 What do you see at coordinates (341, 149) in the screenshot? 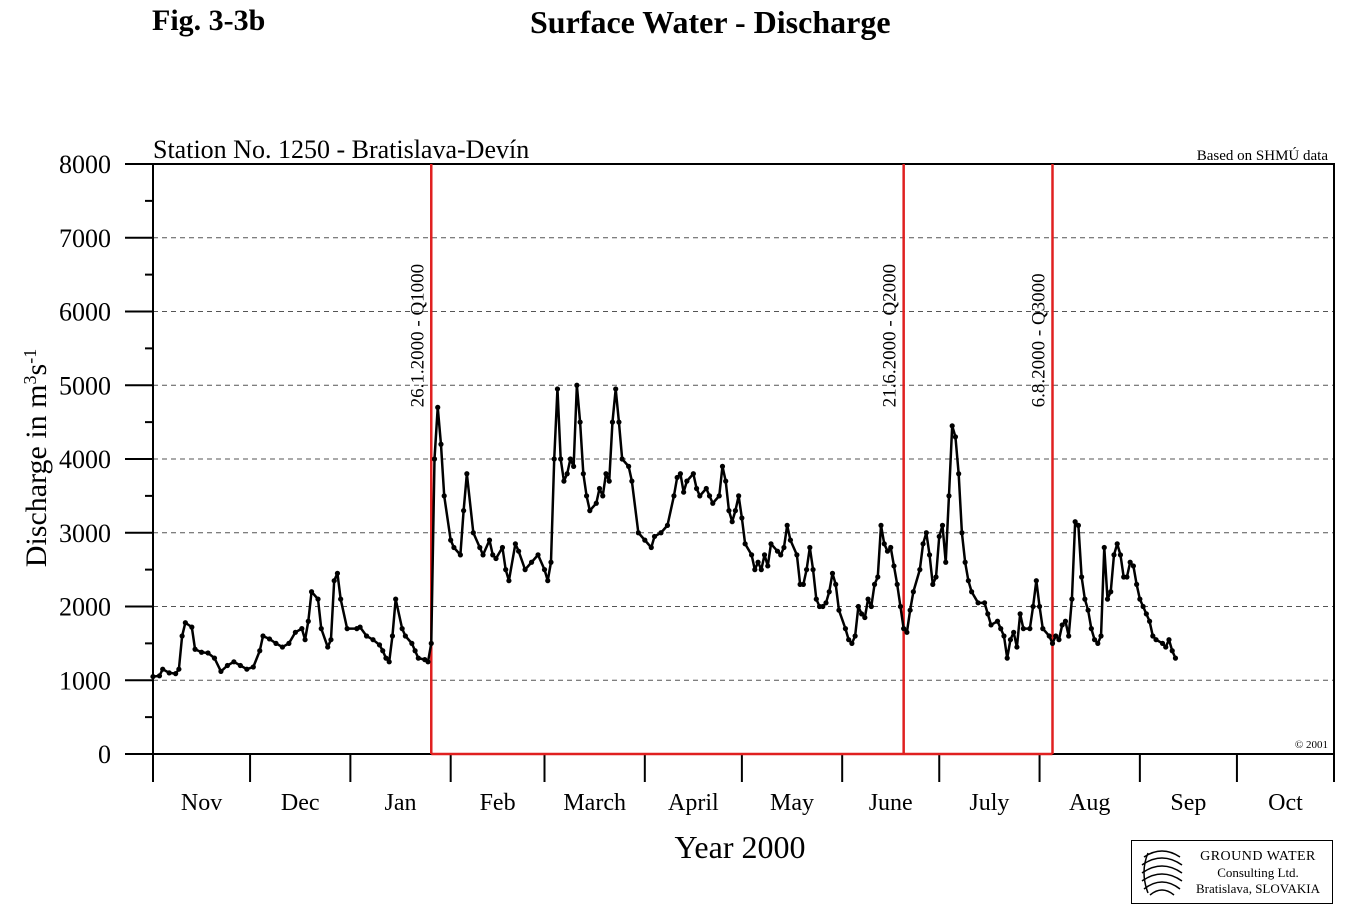
I see `station-label: Station No. 1250 - Bratislava-Devín` at bounding box center [341, 149].